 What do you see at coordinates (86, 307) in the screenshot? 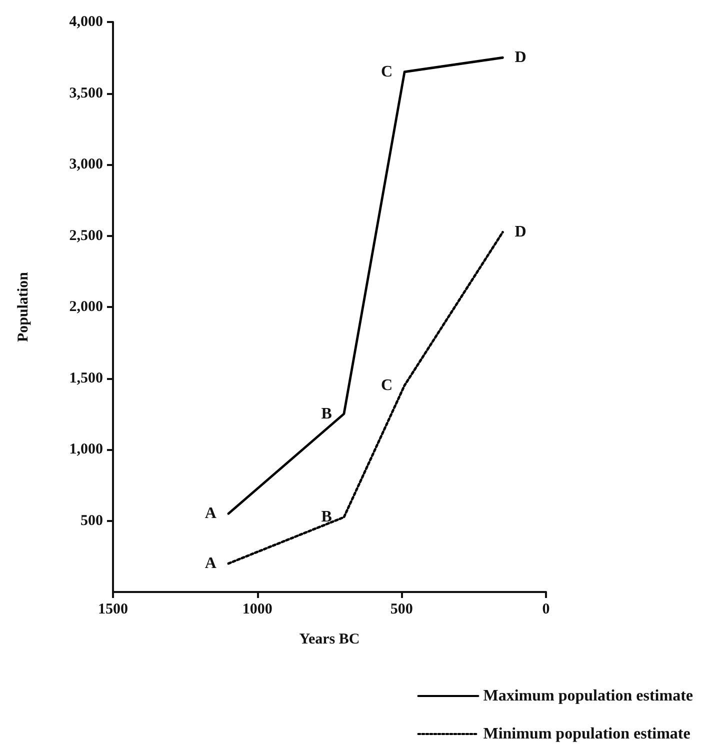
I see `y-tick-label: 2,000` at bounding box center [86, 307].